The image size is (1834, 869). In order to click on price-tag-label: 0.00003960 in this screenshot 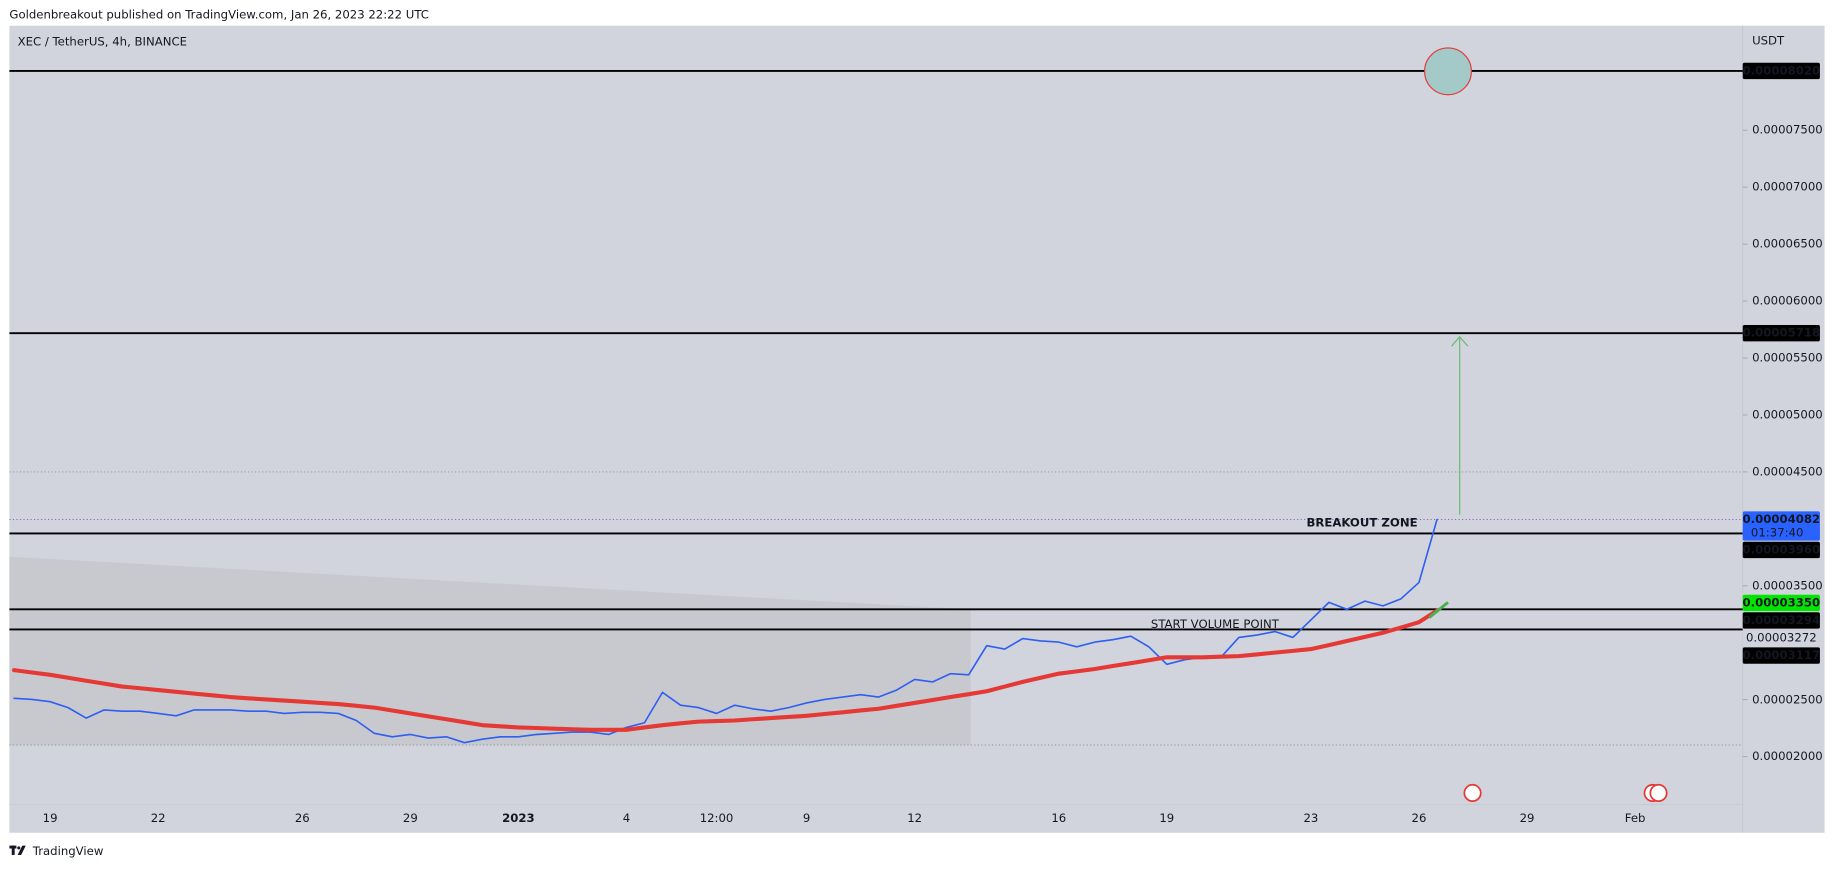, I will do `click(1782, 549)`.